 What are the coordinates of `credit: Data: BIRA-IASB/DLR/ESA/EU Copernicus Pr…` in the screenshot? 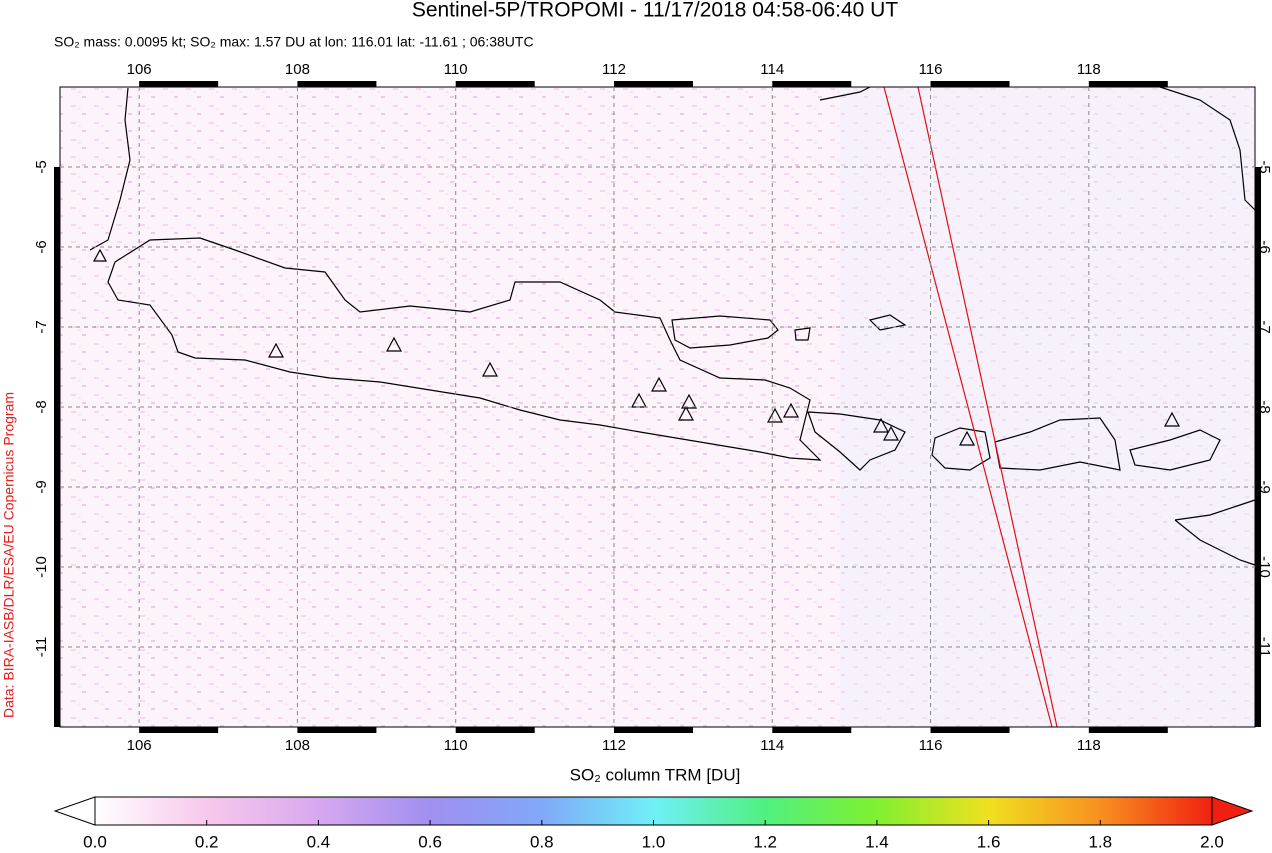 It's located at (9, 555).